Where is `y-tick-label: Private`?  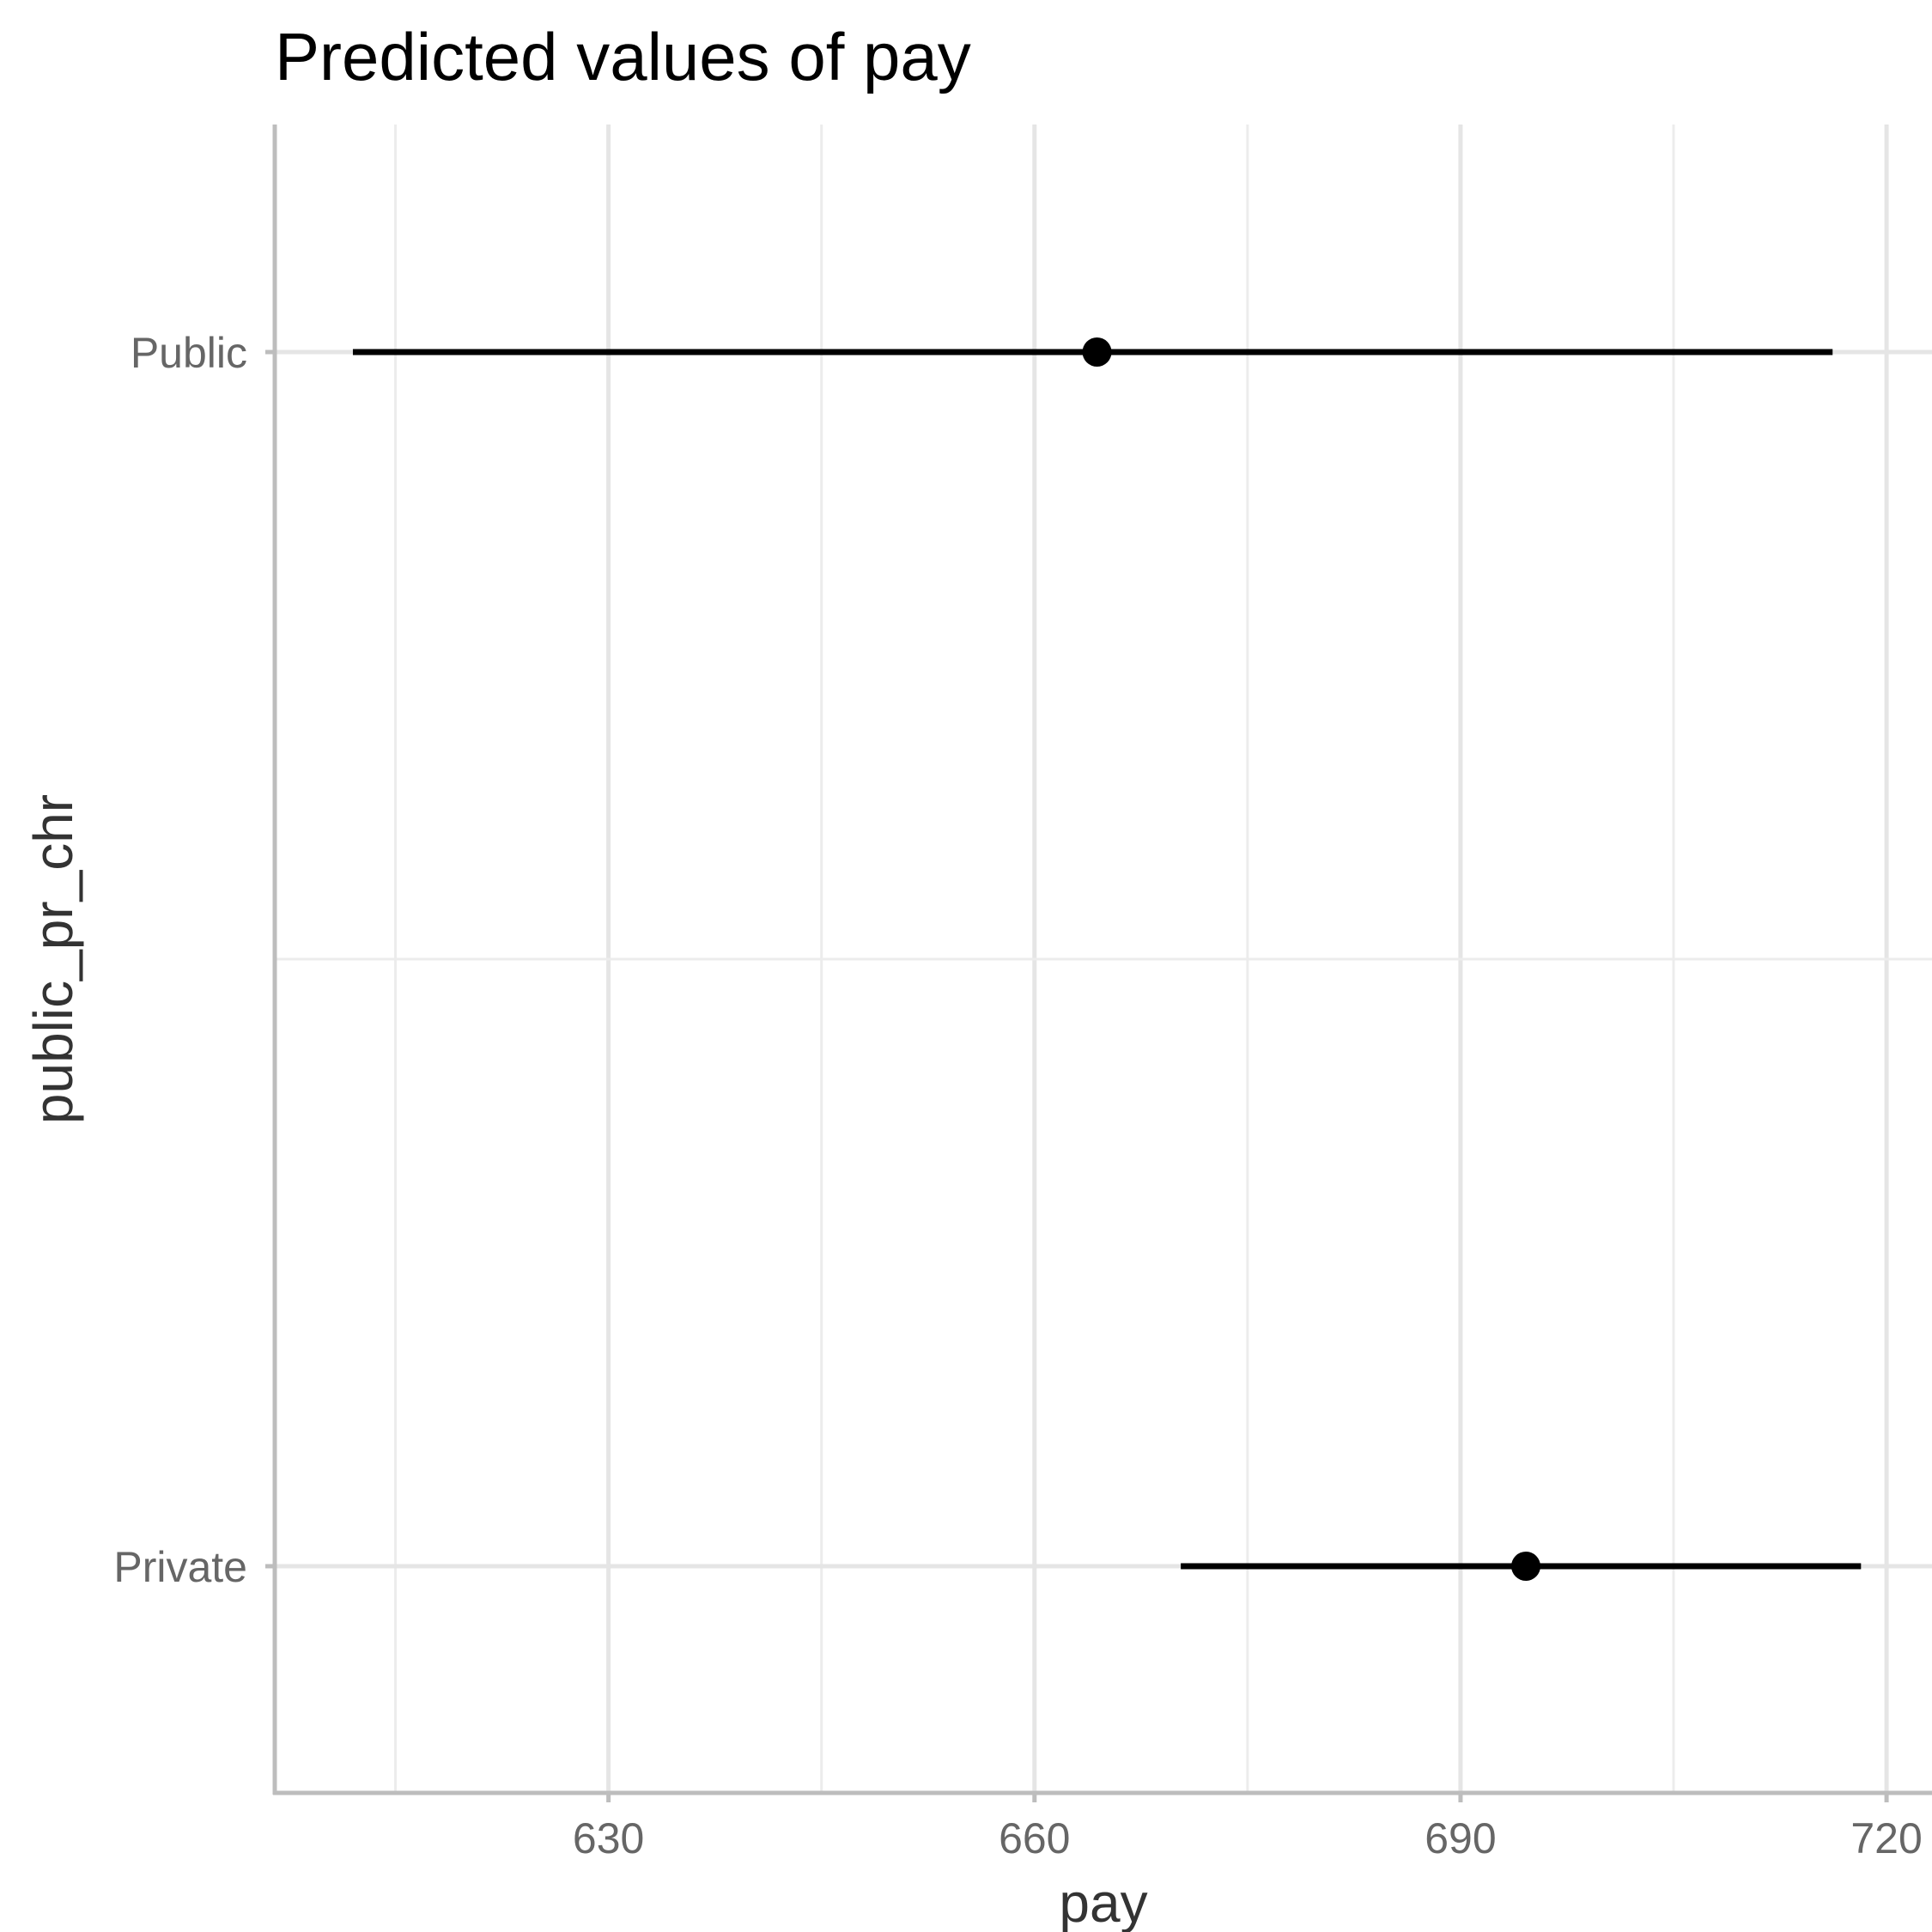 y-tick-label: Private is located at coordinates (180, 1567).